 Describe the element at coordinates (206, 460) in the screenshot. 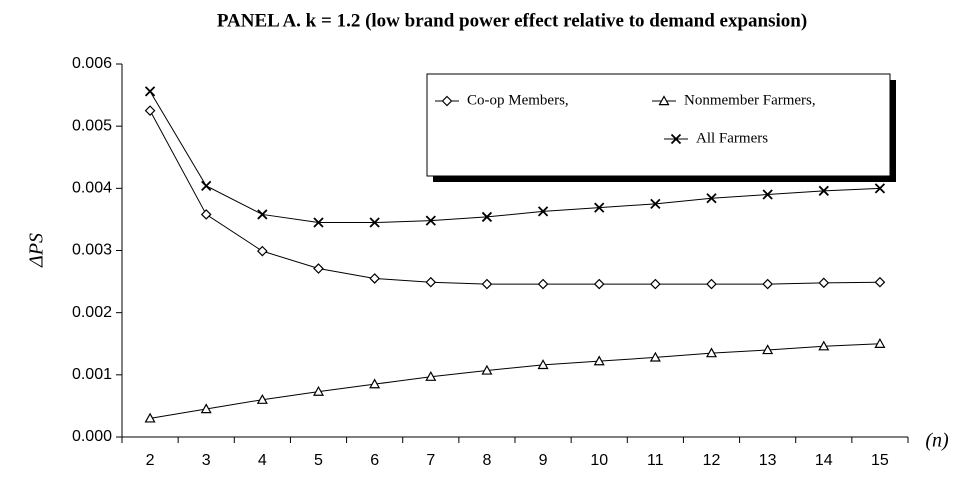

I see `x-tick-label: 3` at that location.